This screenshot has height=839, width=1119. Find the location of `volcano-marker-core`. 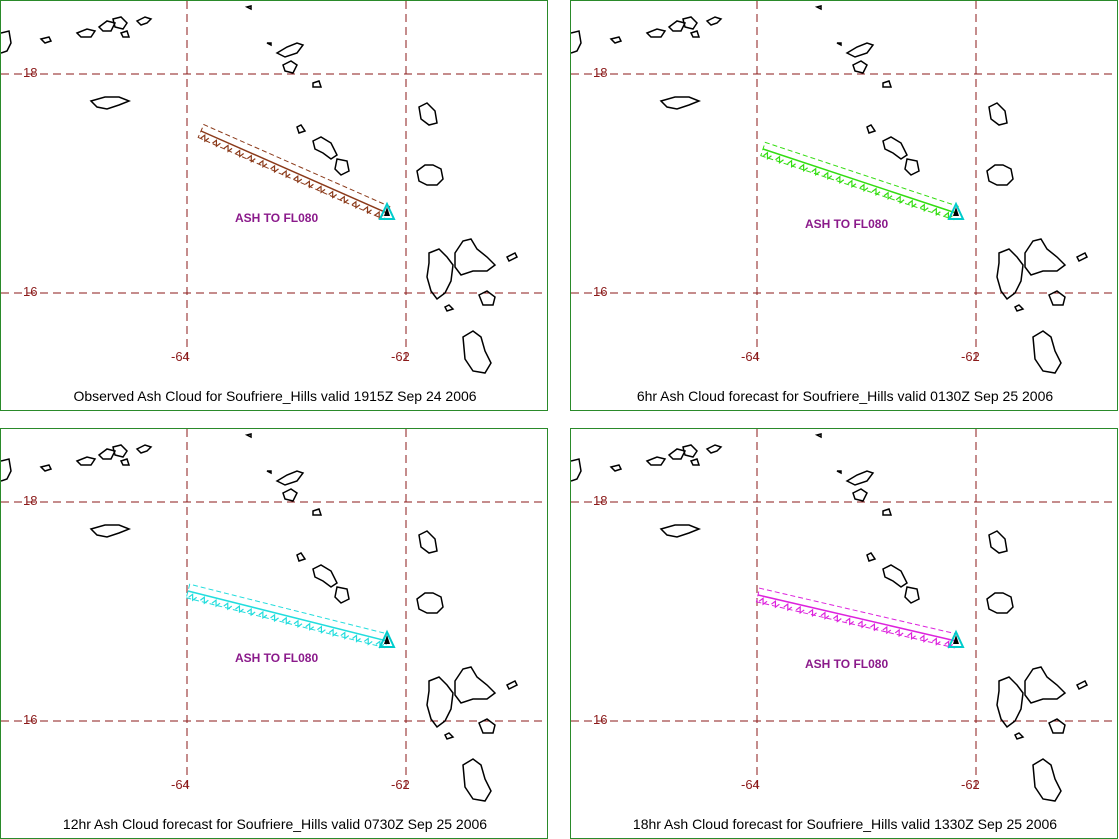

volcano-marker-core is located at coordinates (387, 211).